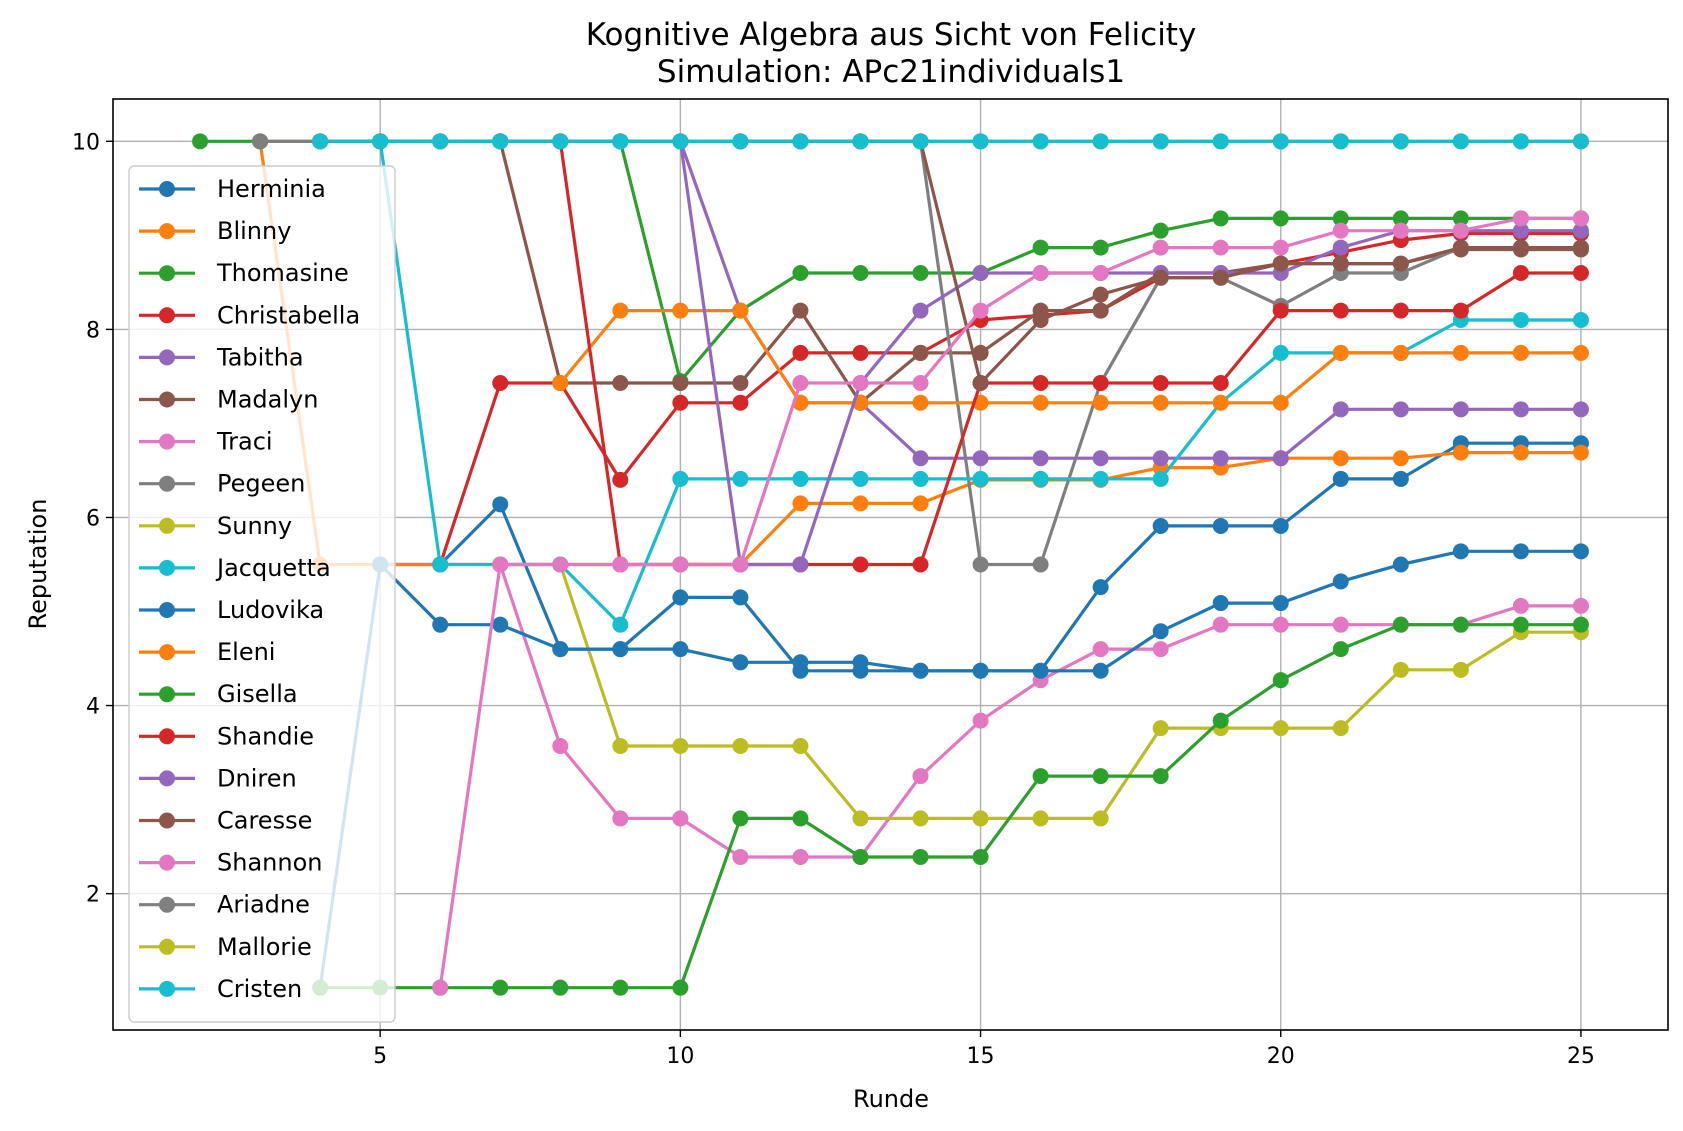 The image size is (1683, 1131). I want to click on chart-title: Kognitive Algebra aus Sicht von Felicity, so click(891, 35).